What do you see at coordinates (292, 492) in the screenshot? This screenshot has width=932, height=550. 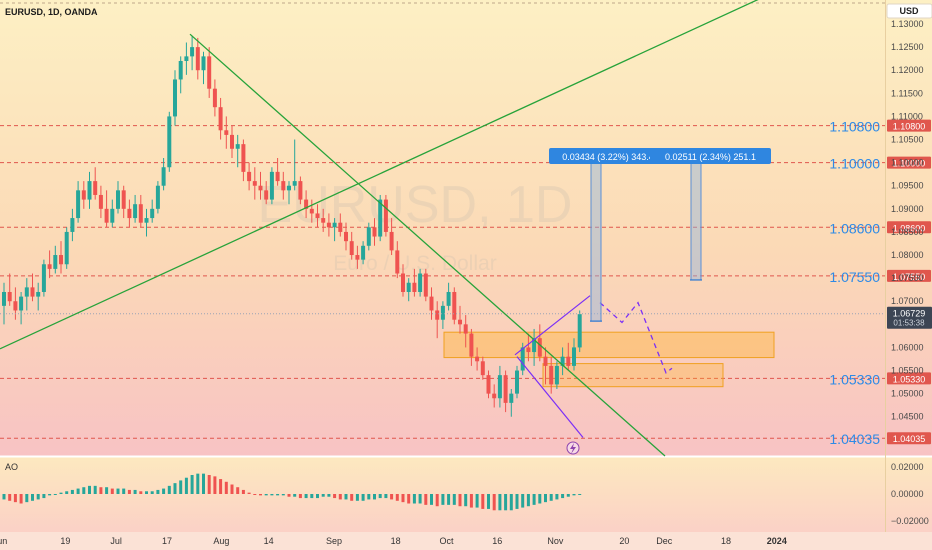 I see `ao-histogram` at bounding box center [292, 492].